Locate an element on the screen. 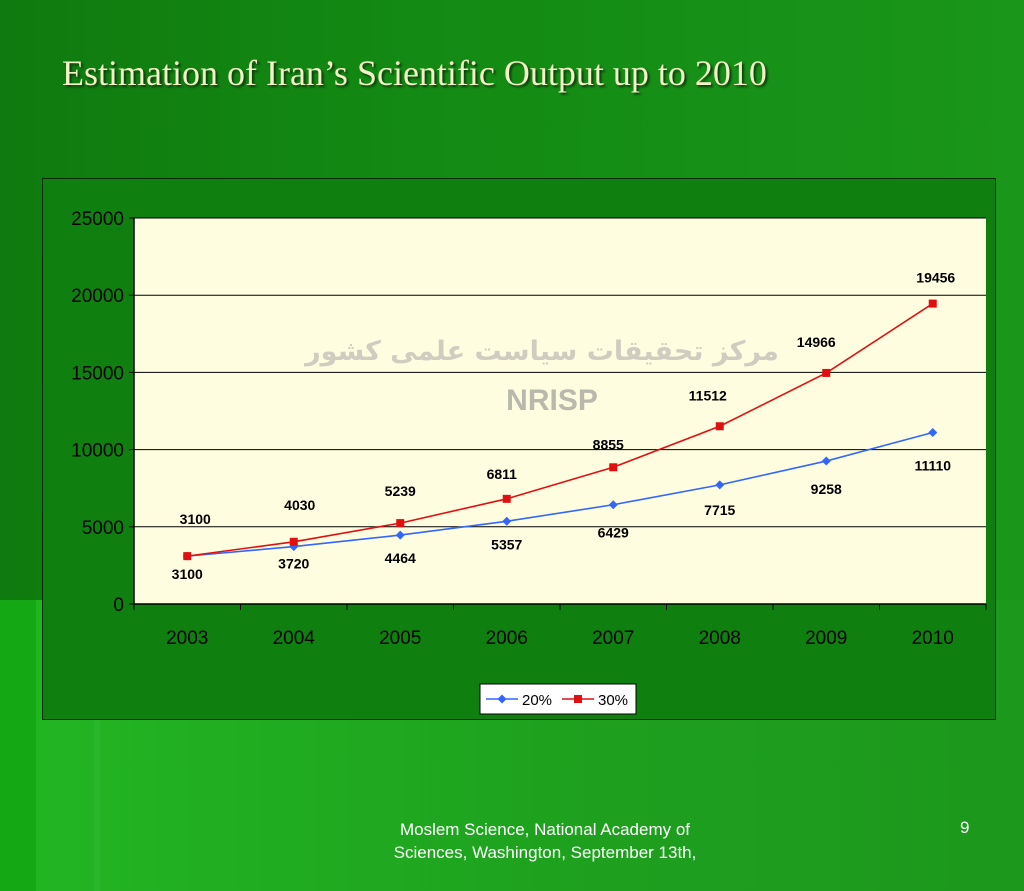 The width and height of the screenshot is (1024, 891). data-label: 19456 is located at coordinates (935, 278).